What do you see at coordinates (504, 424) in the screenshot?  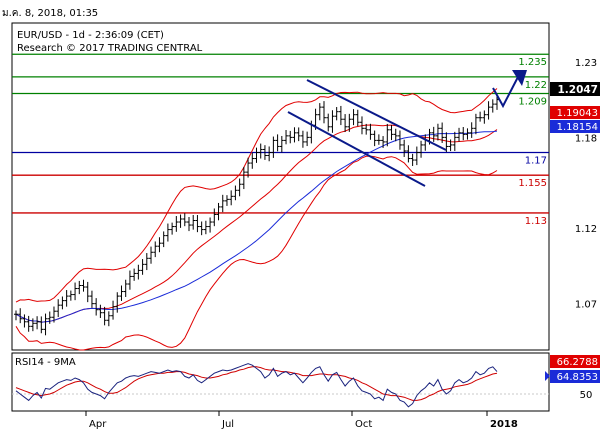 I see `x-tick-label-3: 2018` at bounding box center [504, 424].